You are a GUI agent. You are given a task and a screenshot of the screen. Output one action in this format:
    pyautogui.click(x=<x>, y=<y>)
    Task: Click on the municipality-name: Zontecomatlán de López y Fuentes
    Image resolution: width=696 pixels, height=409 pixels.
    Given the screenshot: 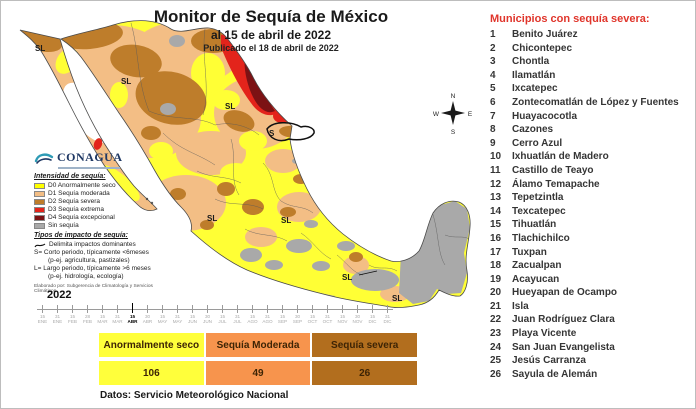 What is the action you would take?
    pyautogui.click(x=595, y=102)
    